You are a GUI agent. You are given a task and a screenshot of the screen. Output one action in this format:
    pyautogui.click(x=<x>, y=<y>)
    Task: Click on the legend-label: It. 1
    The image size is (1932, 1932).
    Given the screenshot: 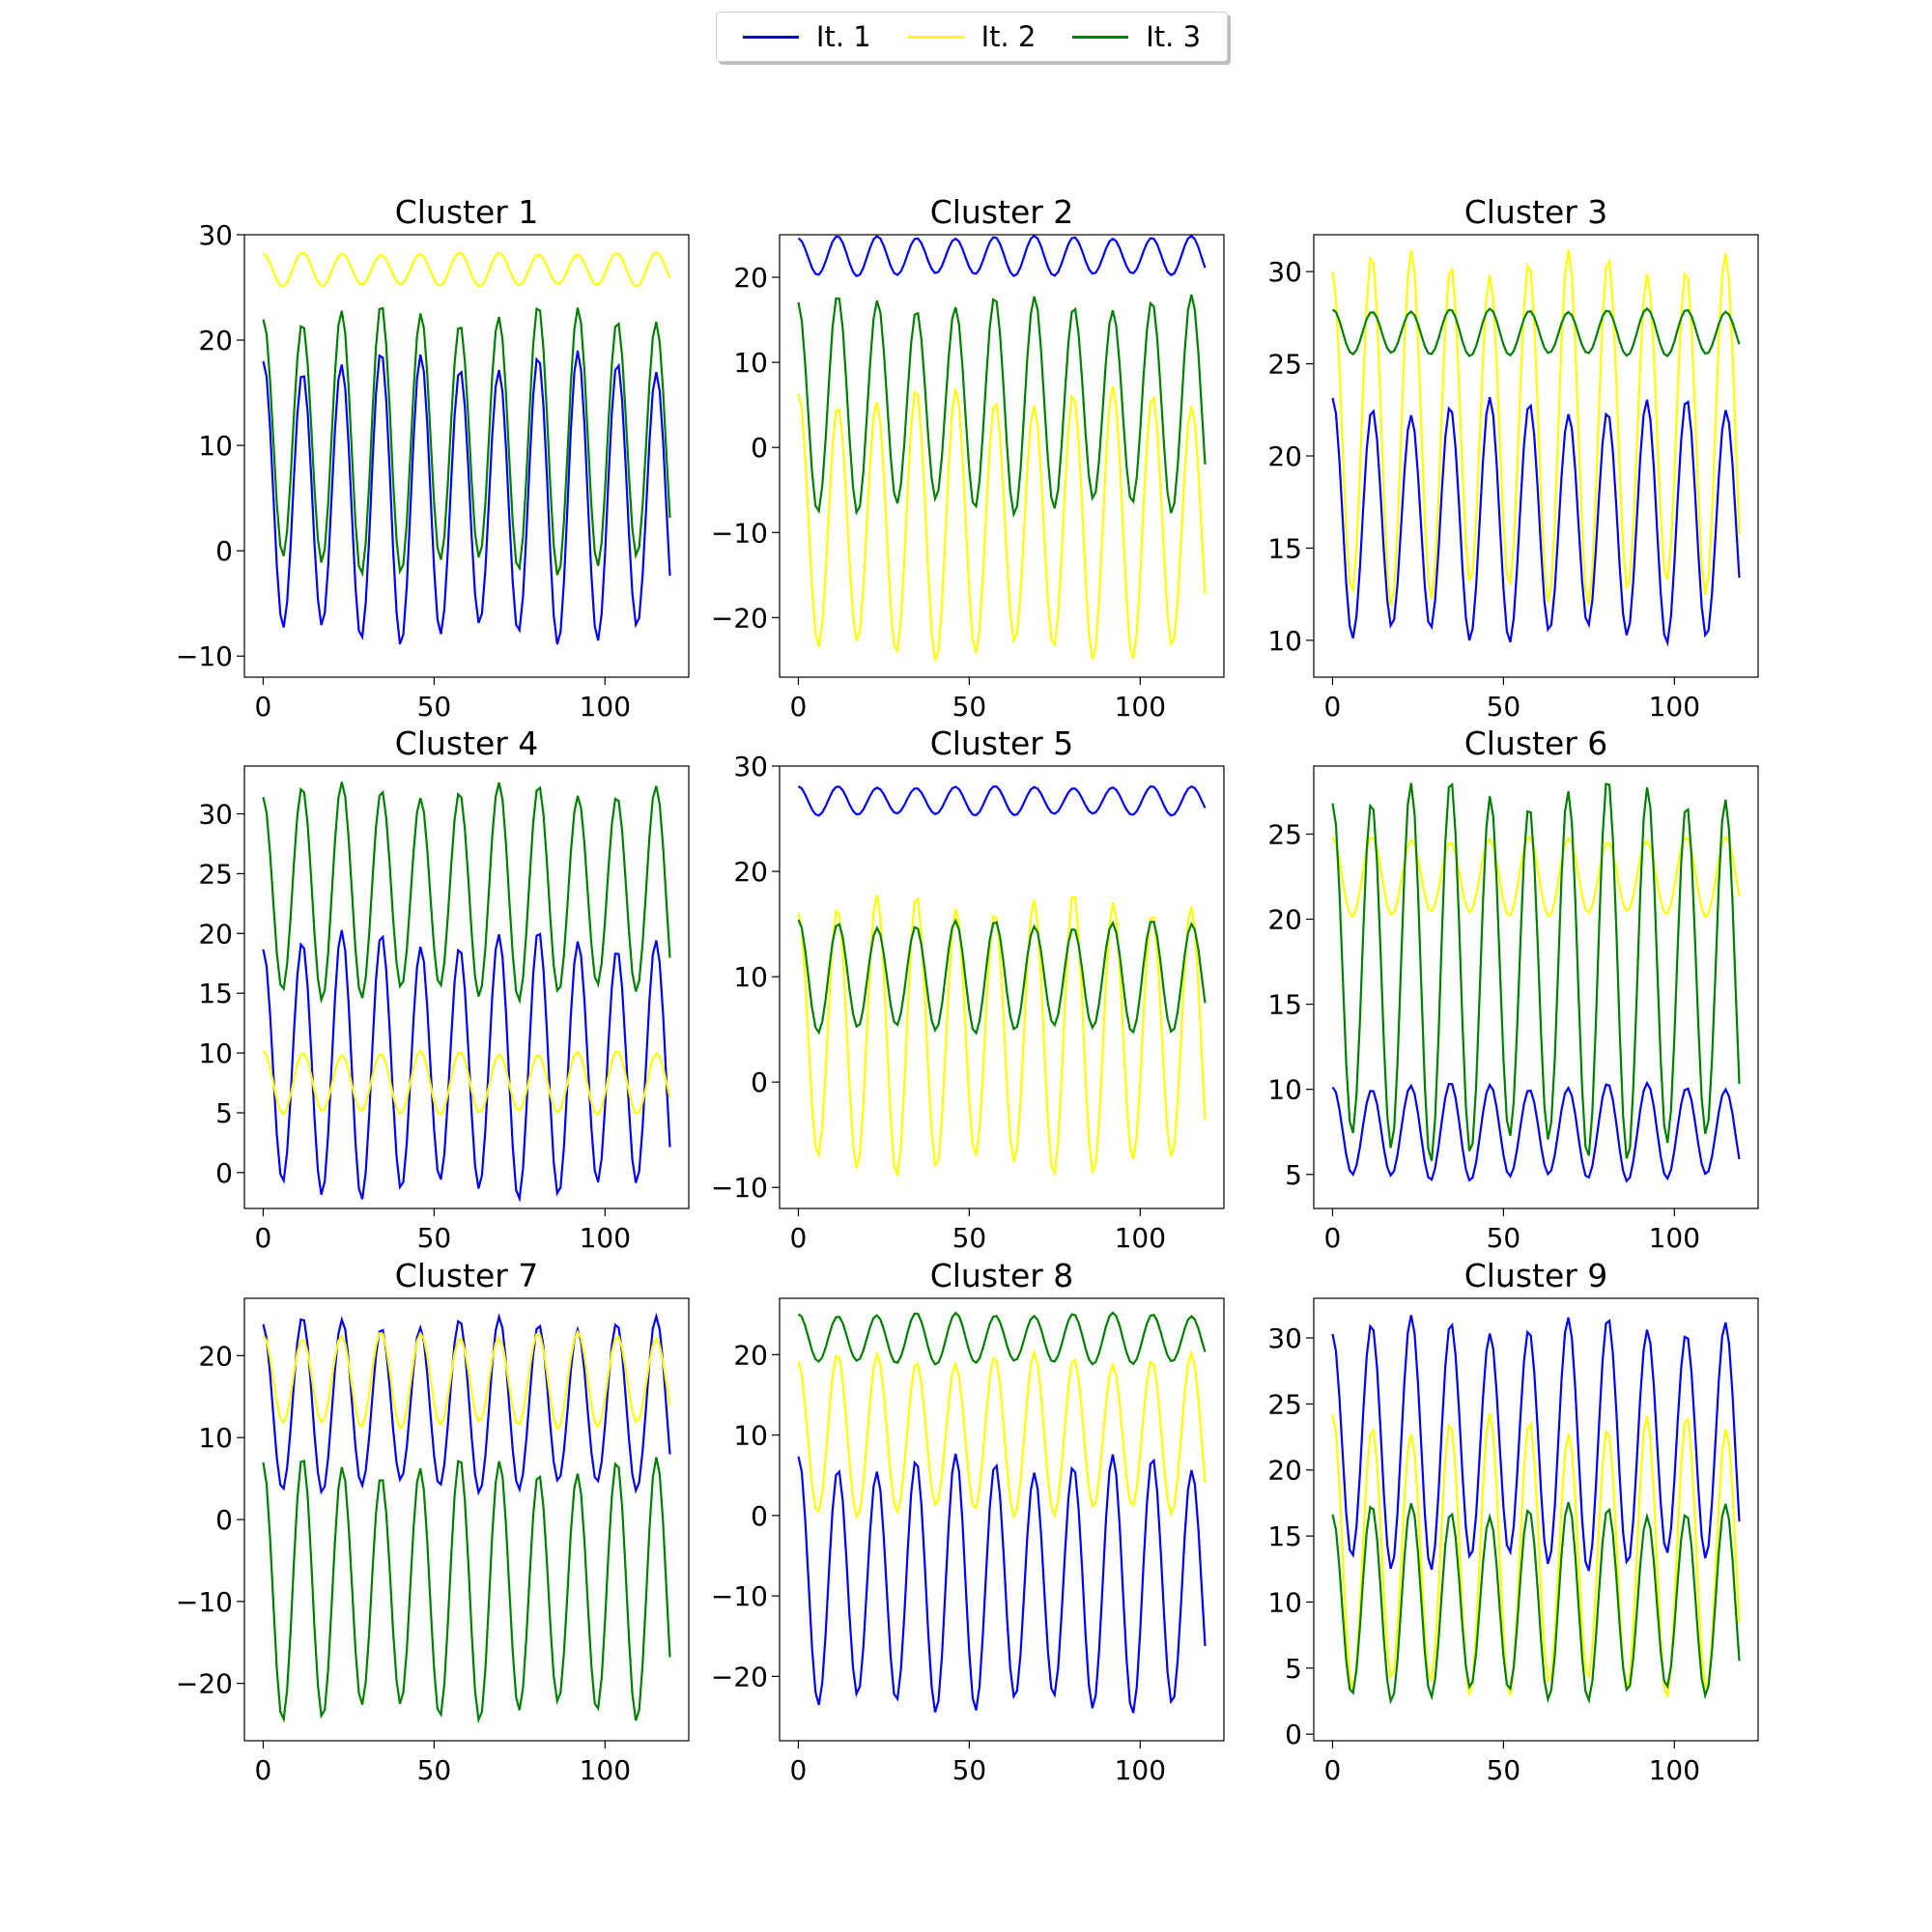 What is the action you would take?
    pyautogui.click(x=843, y=36)
    